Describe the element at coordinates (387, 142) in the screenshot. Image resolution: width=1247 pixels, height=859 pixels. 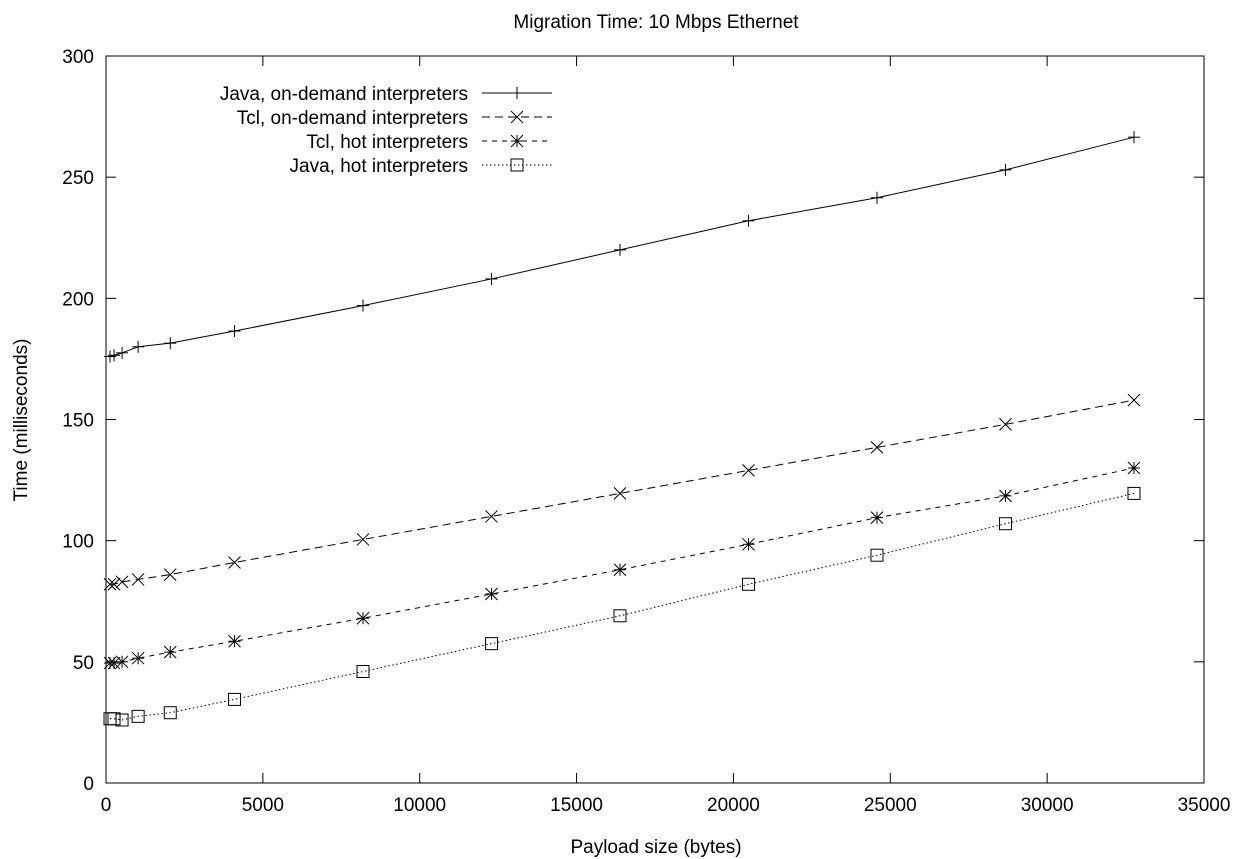
I see `legend-label: Tcl, hot interpreters` at that location.